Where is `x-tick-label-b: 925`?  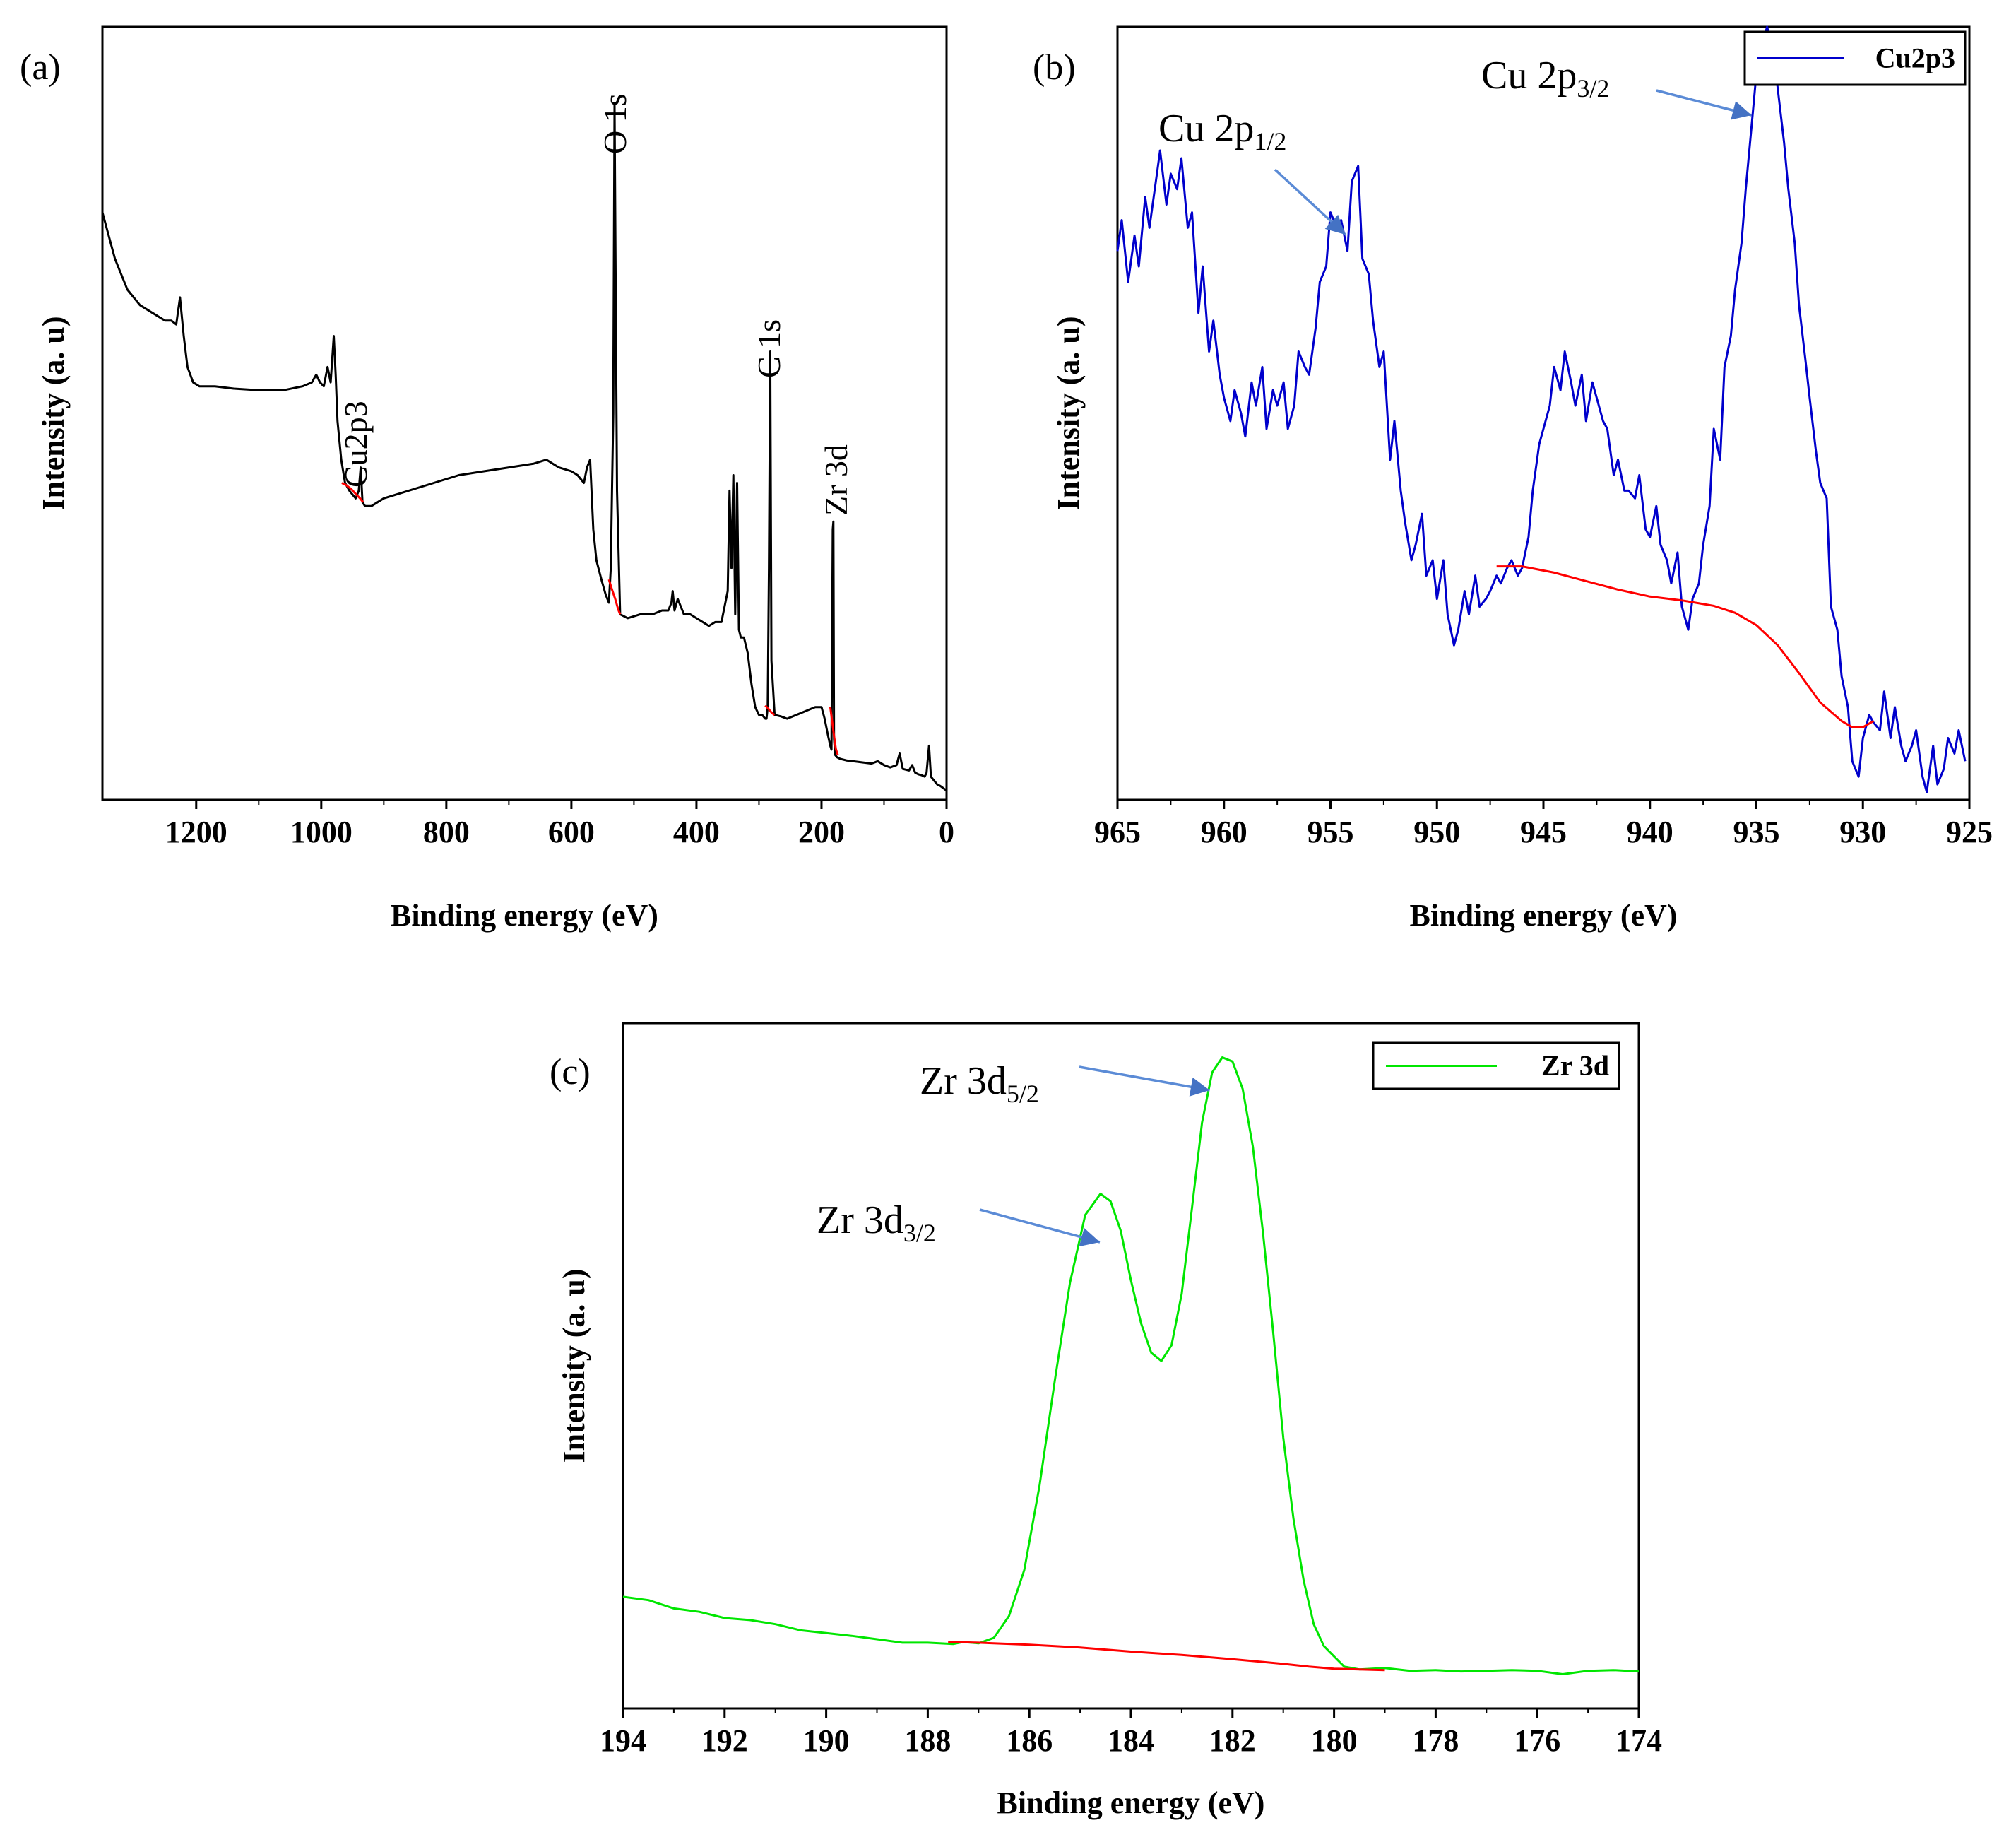
x-tick-label-b: 925 is located at coordinates (1970, 832).